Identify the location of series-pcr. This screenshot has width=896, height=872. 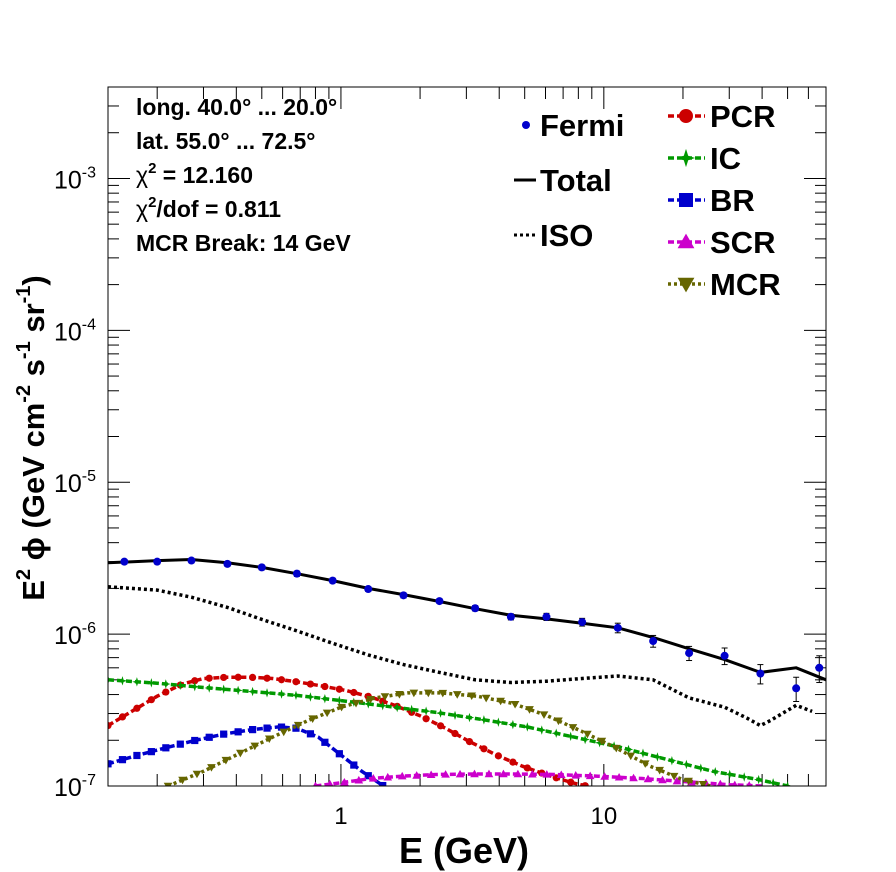
(348, 729).